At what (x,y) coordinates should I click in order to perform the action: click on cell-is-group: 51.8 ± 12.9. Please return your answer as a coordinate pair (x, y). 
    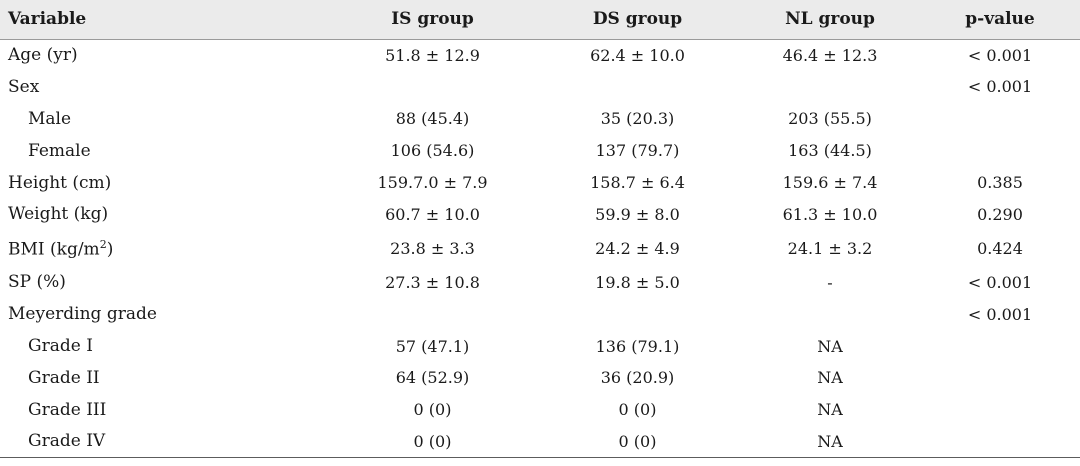
    Looking at the image, I should click on (432, 55).